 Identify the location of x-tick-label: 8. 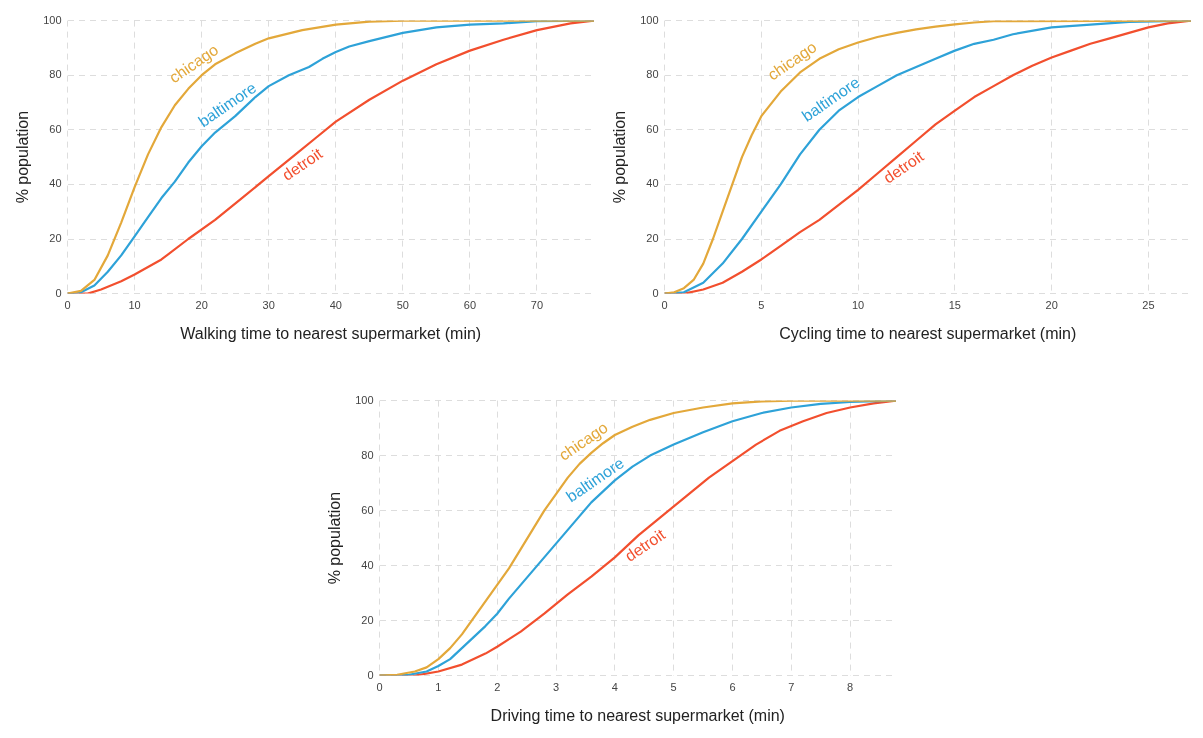
(850, 687).